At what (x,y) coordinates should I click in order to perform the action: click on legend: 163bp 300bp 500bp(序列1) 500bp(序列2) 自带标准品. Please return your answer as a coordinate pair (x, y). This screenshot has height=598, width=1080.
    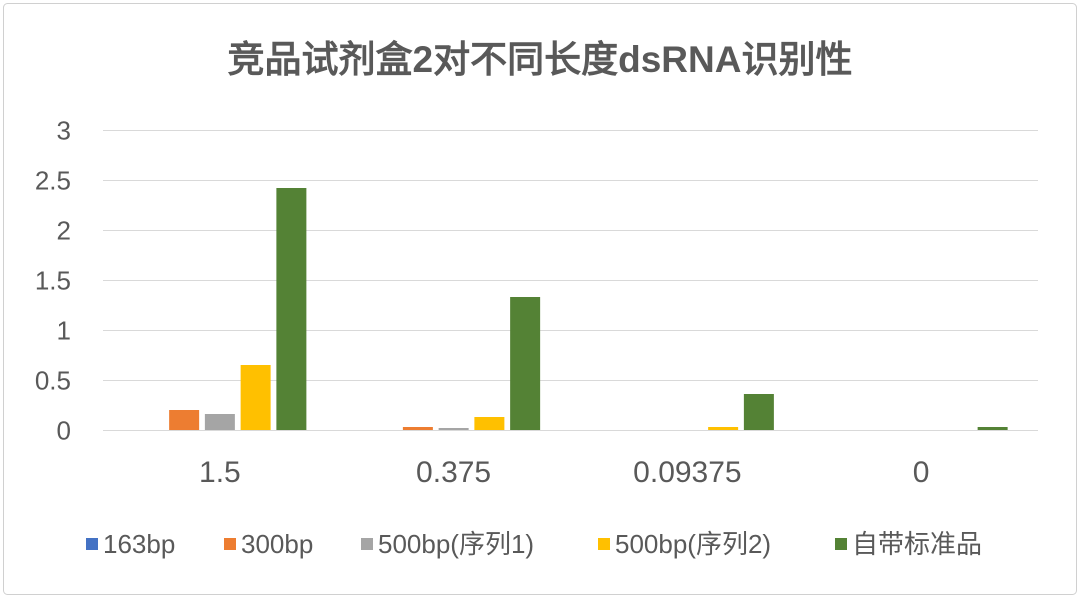
    Looking at the image, I should click on (534, 544).